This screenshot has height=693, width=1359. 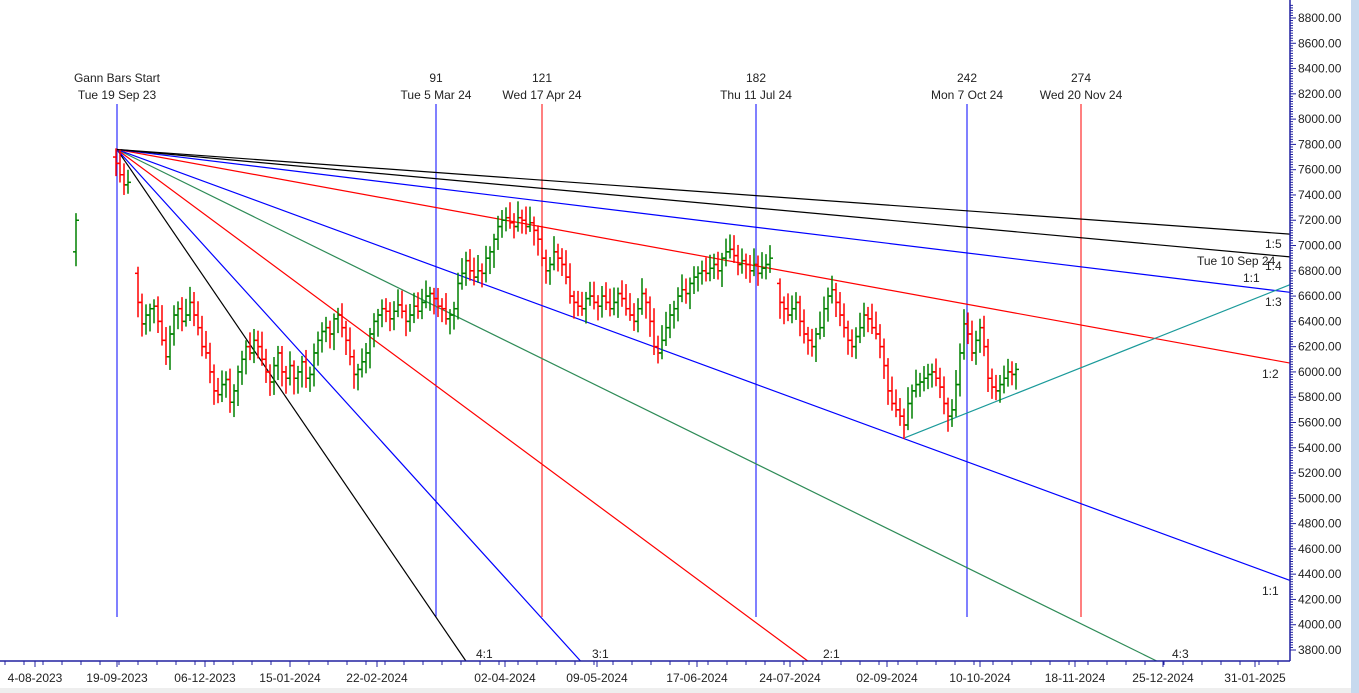 I want to click on gann-bar-count-label: 274, so click(x=1081, y=78).